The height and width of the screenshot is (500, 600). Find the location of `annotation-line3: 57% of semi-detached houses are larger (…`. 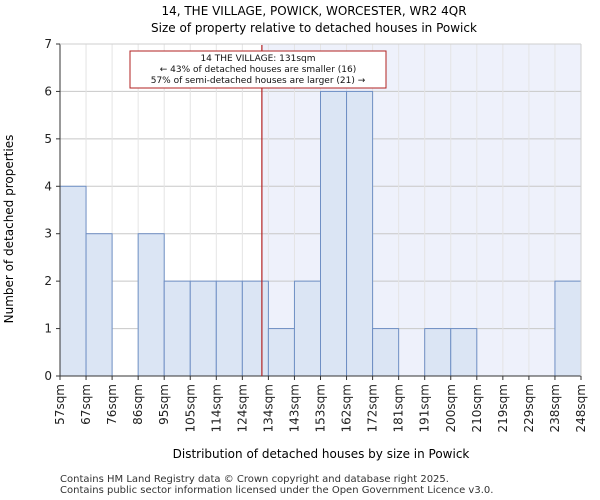

annotation-line3: 57% of semi-detached houses are larger (… is located at coordinates (258, 81).